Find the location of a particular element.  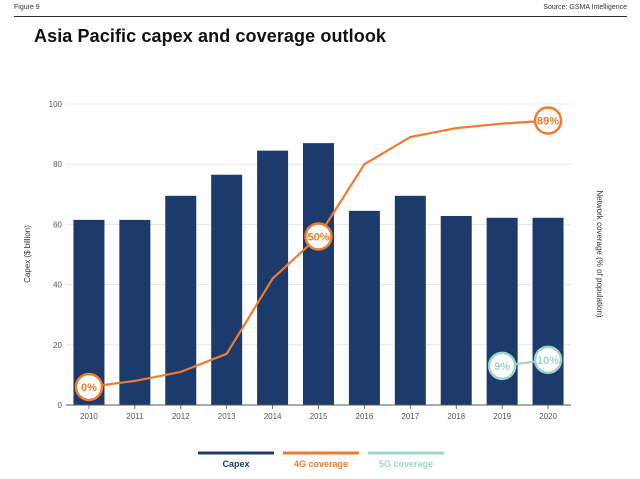

header-divider is located at coordinates (320, 16).